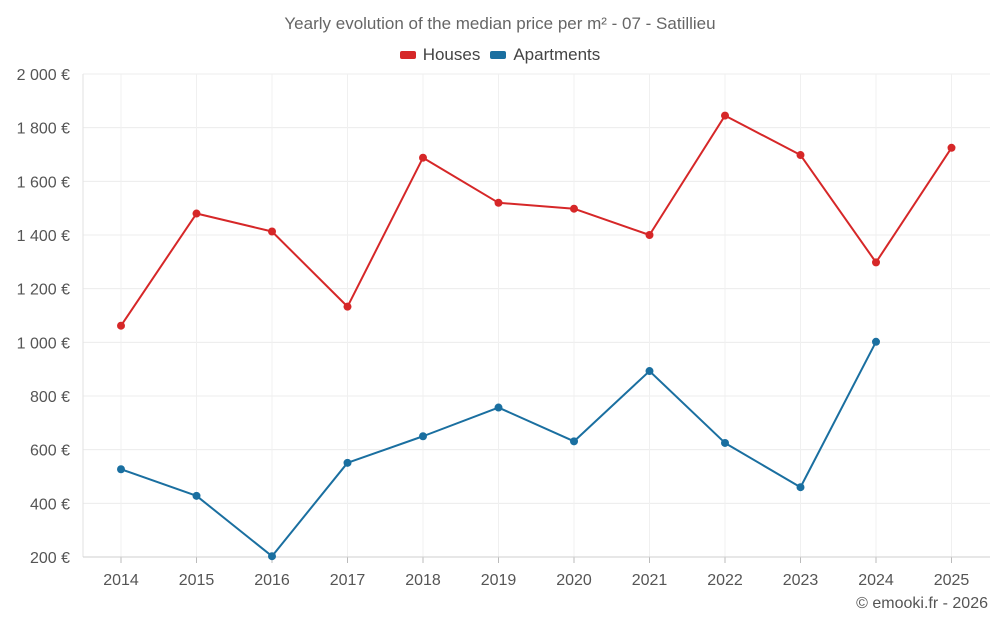 The height and width of the screenshot is (625, 1000). What do you see at coordinates (725, 580) in the screenshot?
I see `x-tick-label: 2022` at bounding box center [725, 580].